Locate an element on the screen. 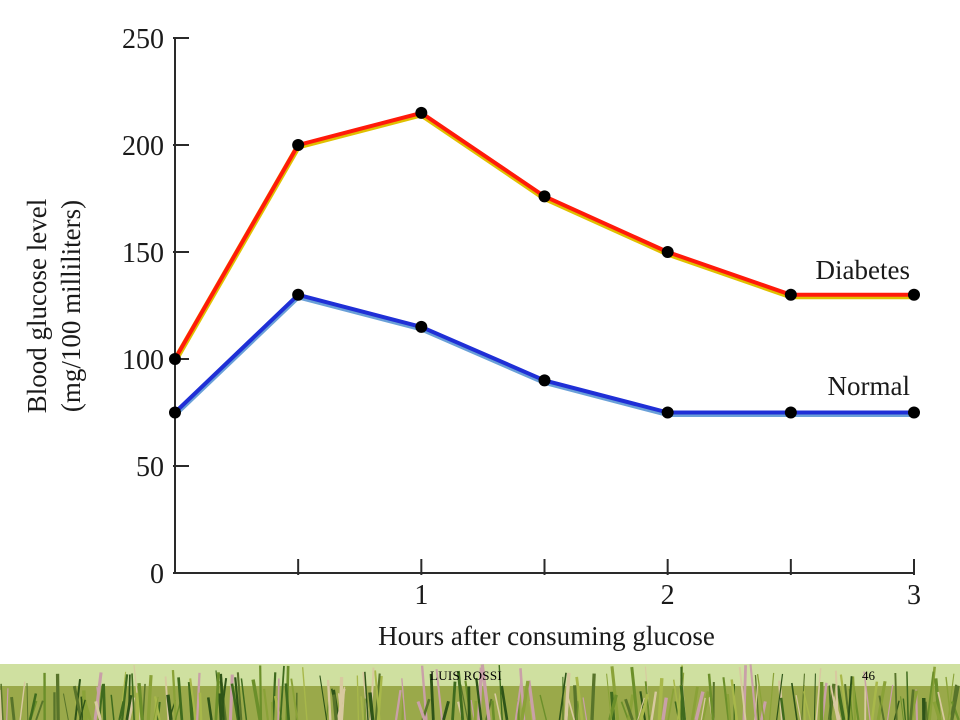  grass-footer-band is located at coordinates (480, 692).